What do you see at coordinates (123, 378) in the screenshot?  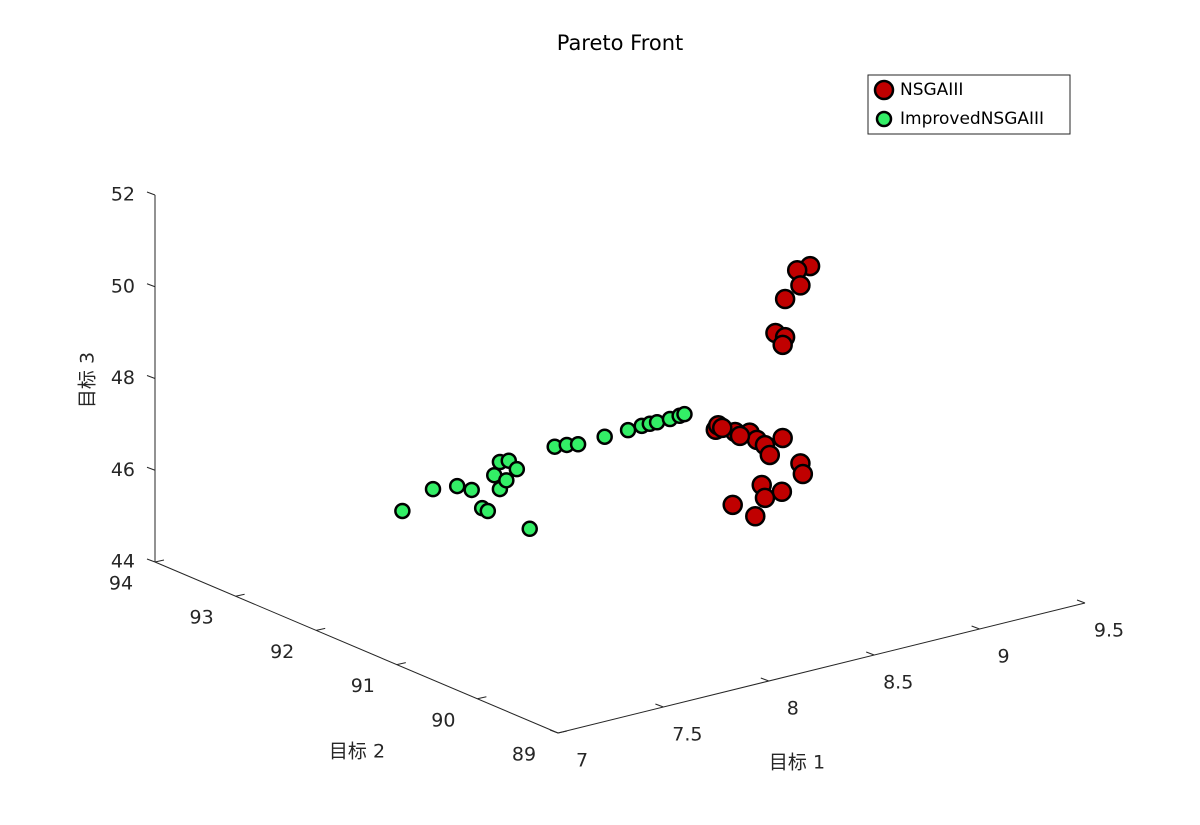 I see `z-tick-label: 48` at bounding box center [123, 378].